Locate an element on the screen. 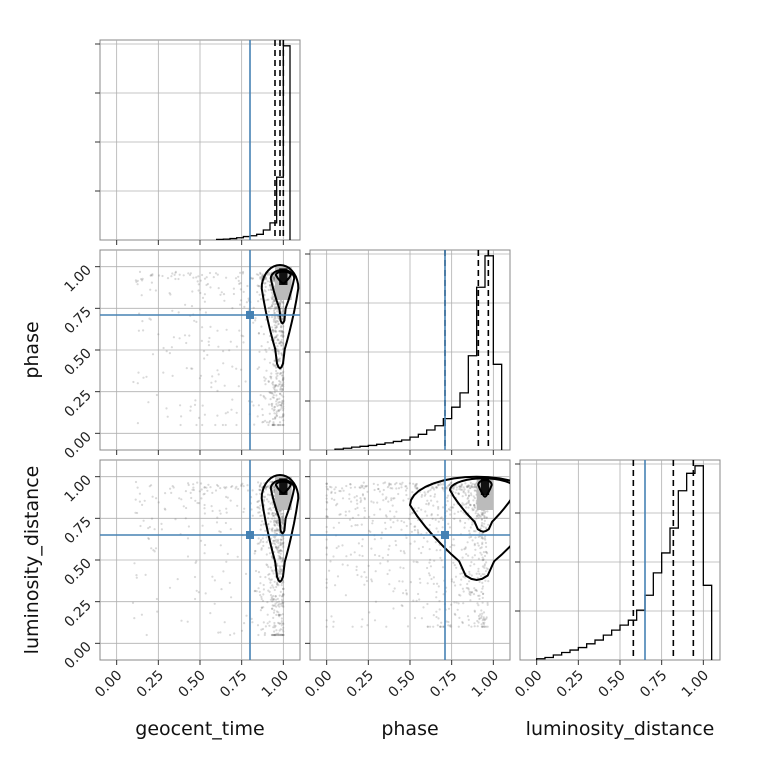  x-tick-label: 0.25 is located at coordinates (150, 684).